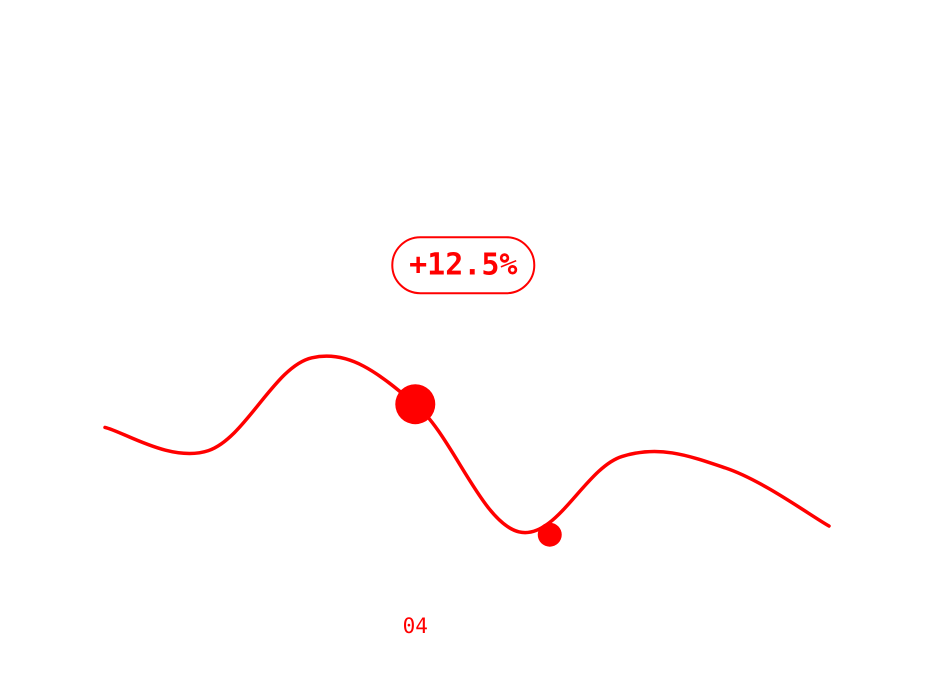 This screenshot has height=688, width=935. I want to click on tooltip-value: +12.5%, so click(463, 265).